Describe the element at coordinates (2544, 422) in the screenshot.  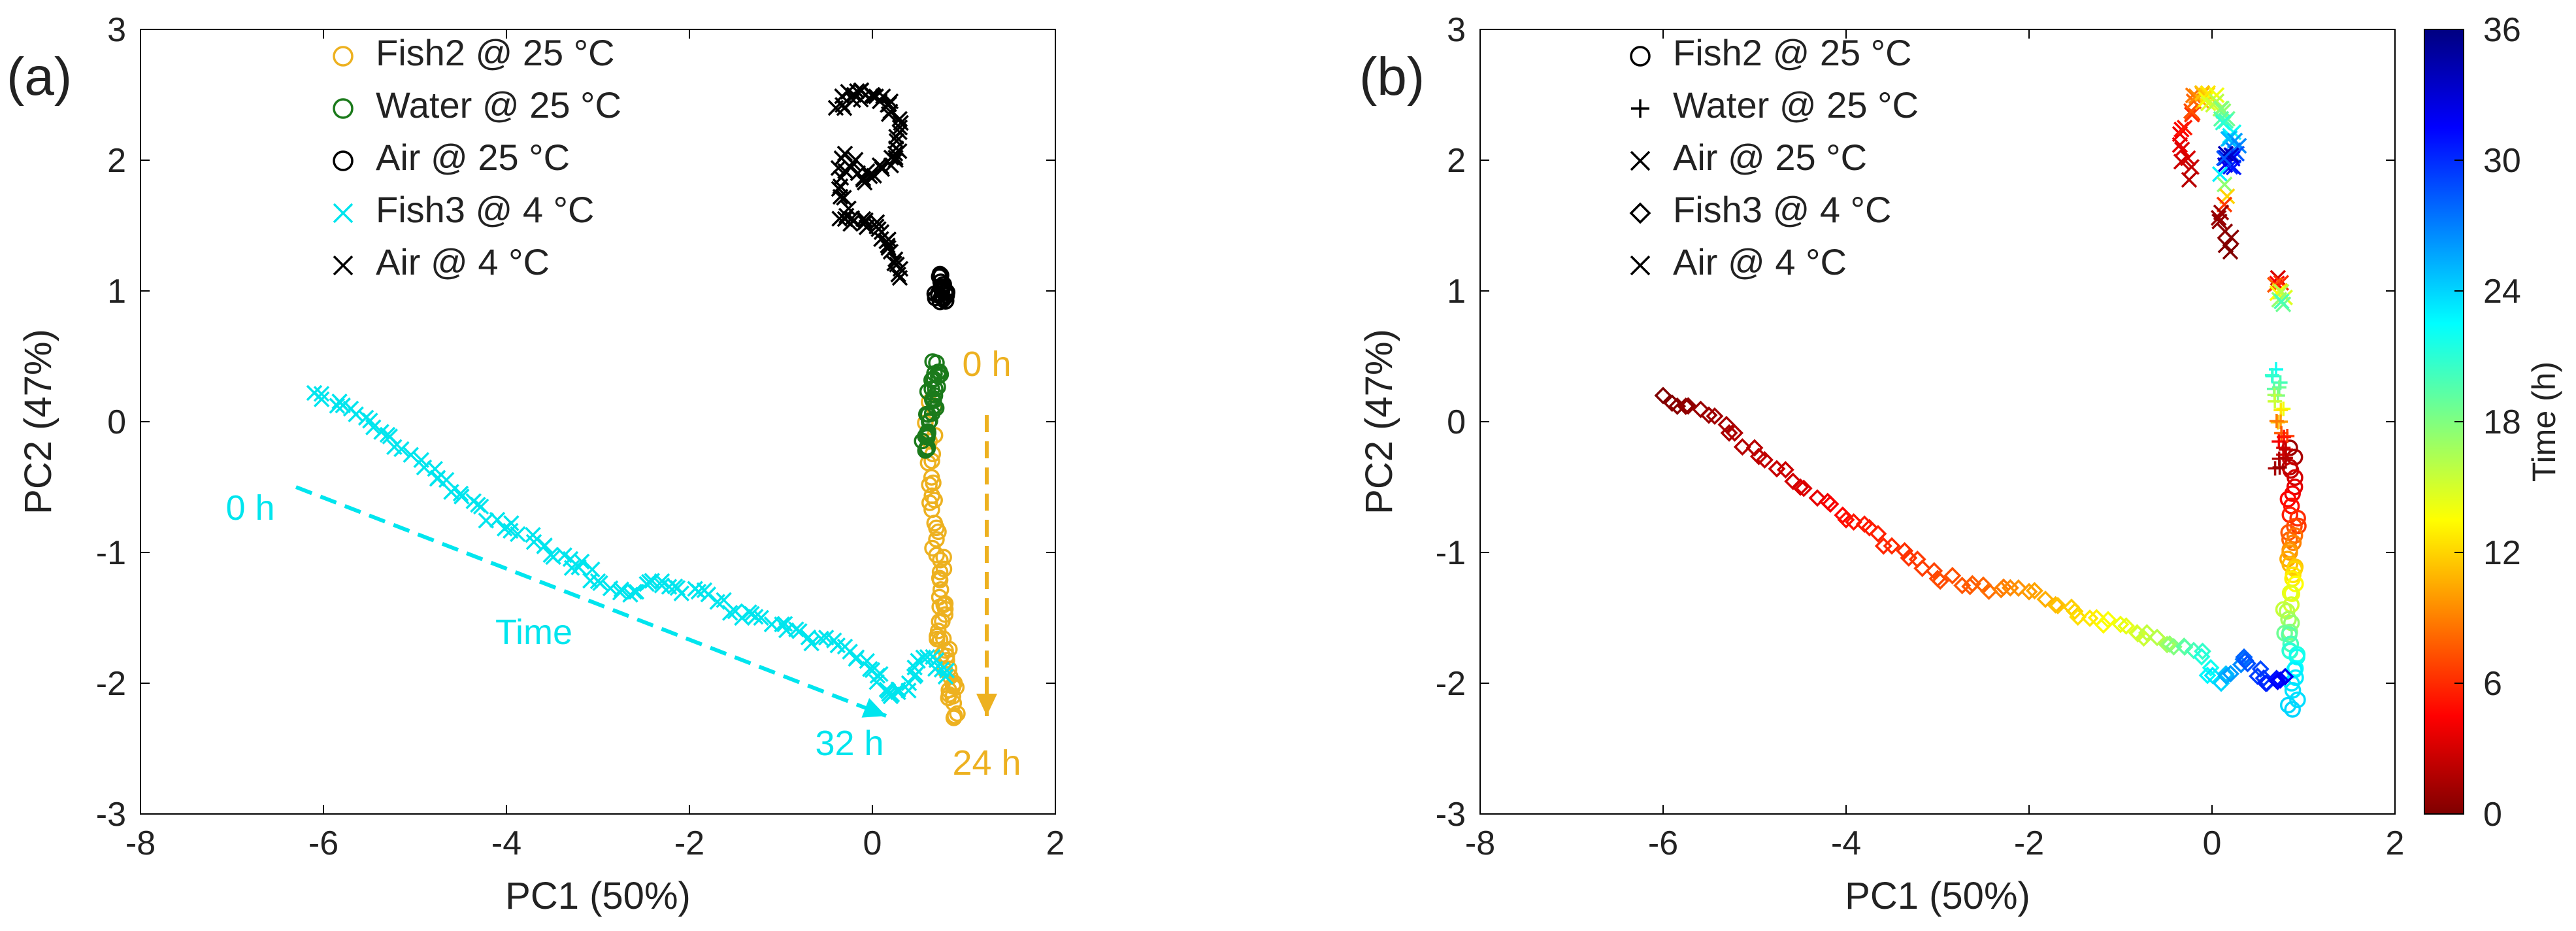
I see `colorbar-label: Time (h)` at that location.